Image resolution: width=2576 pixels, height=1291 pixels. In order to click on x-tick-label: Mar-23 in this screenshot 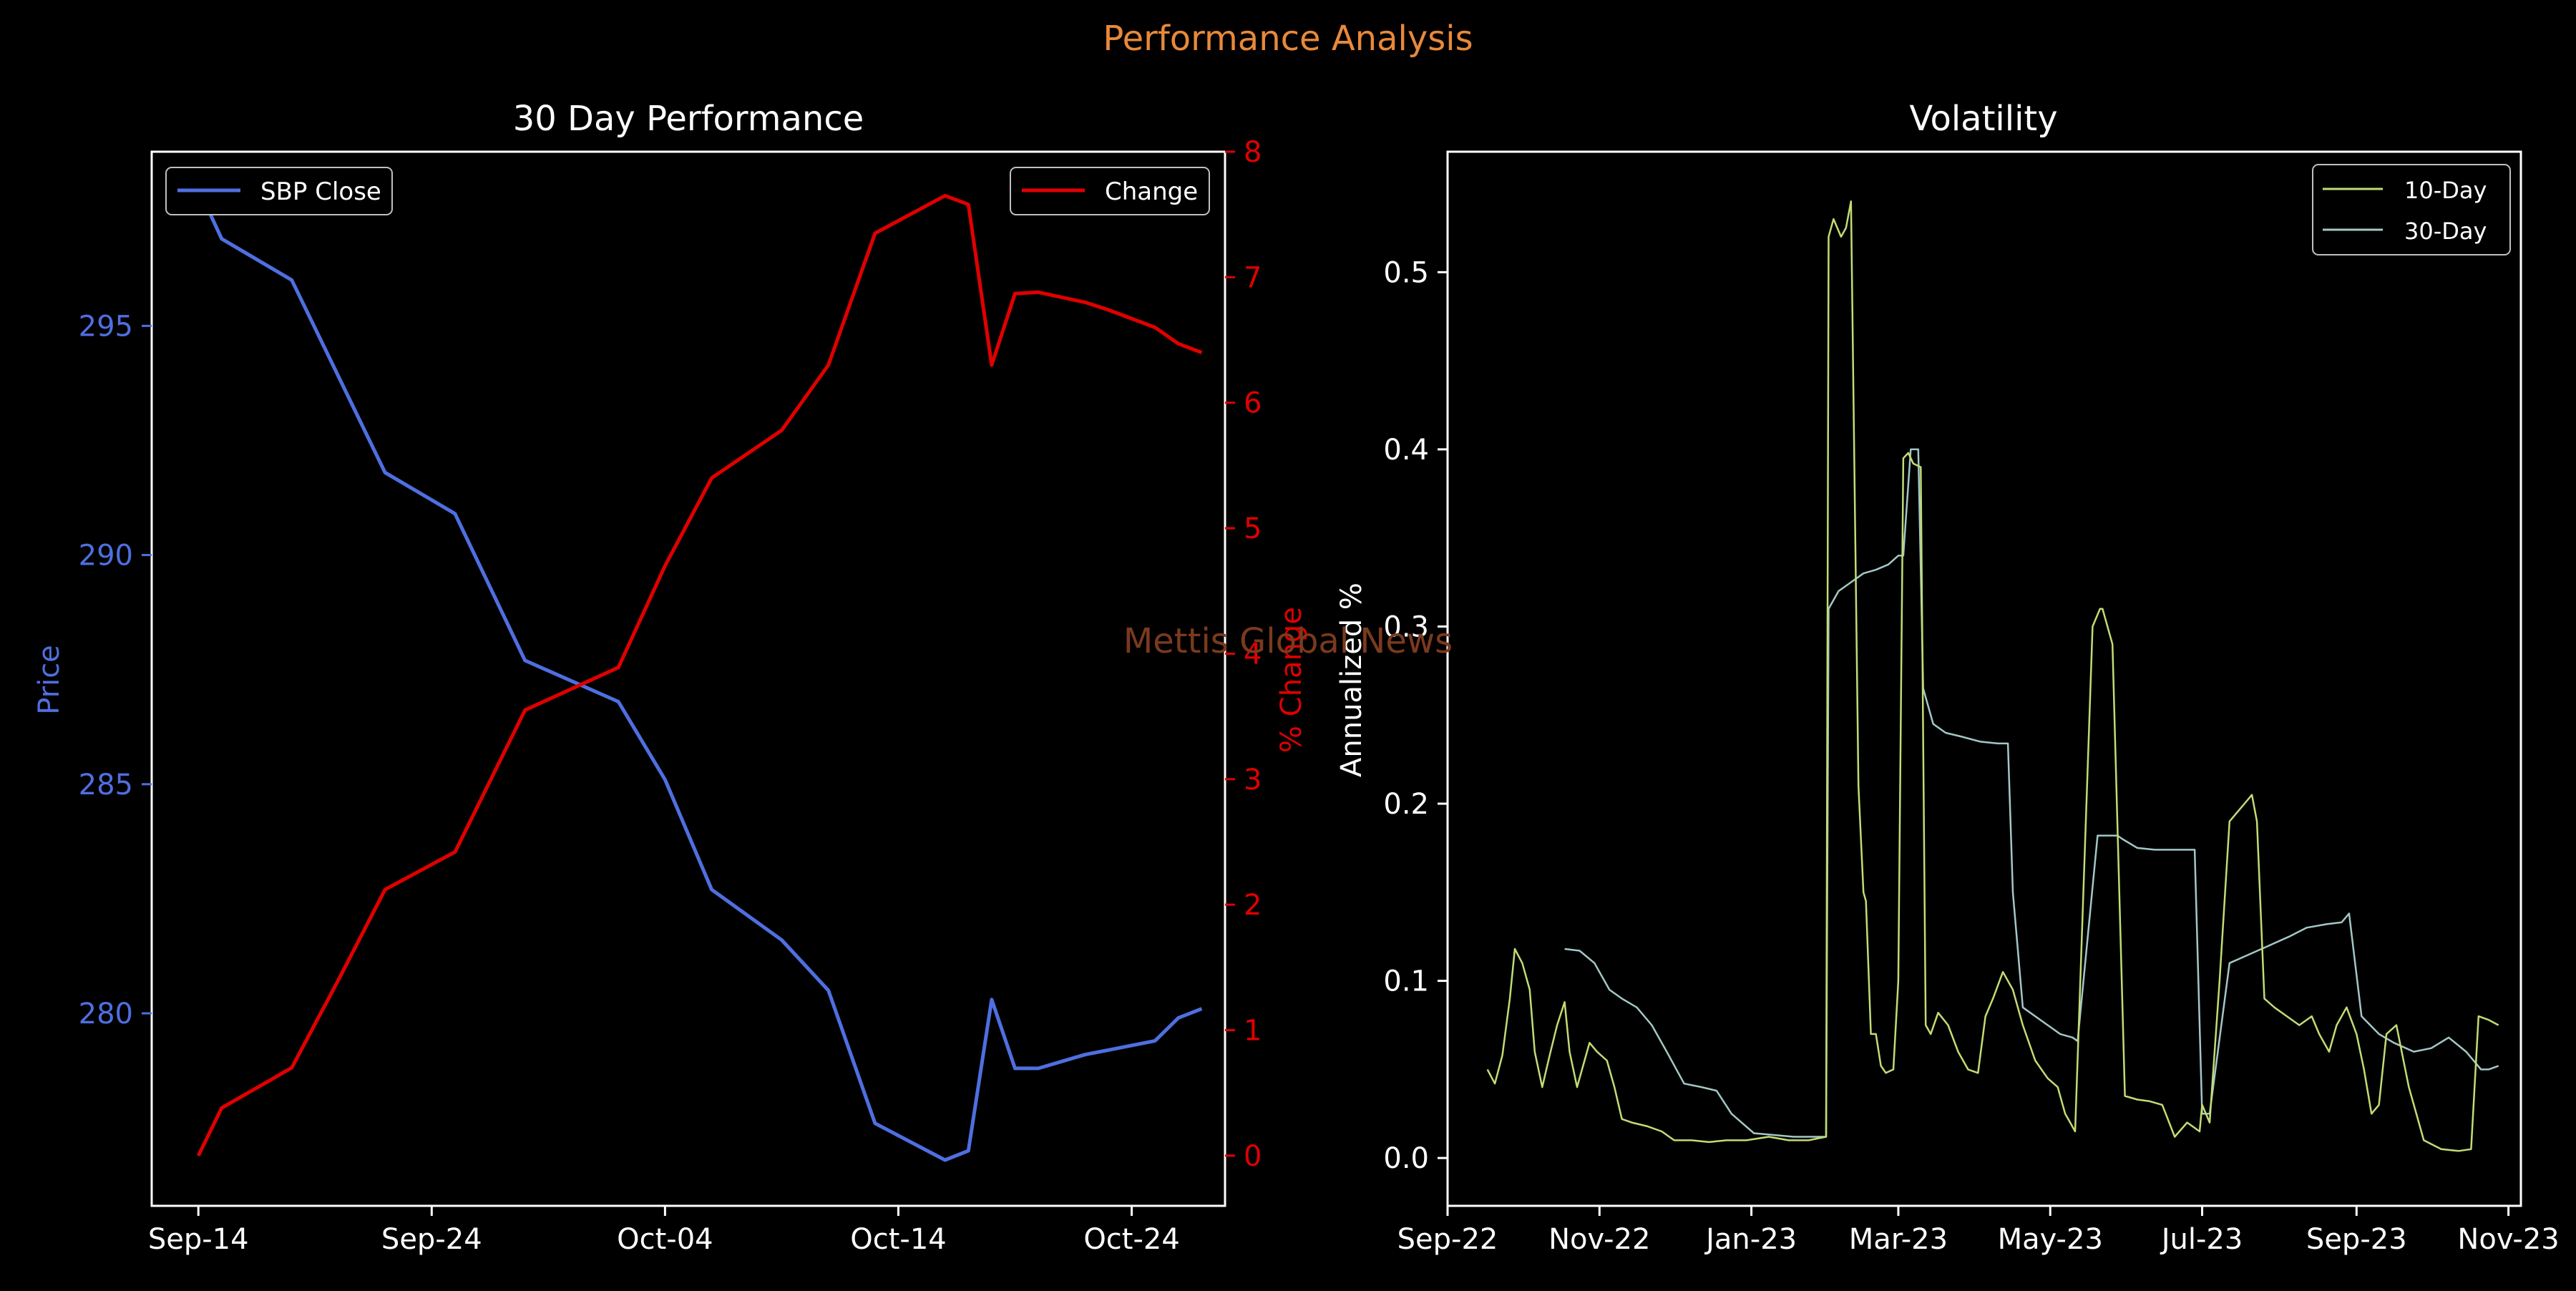, I will do `click(1898, 1239)`.